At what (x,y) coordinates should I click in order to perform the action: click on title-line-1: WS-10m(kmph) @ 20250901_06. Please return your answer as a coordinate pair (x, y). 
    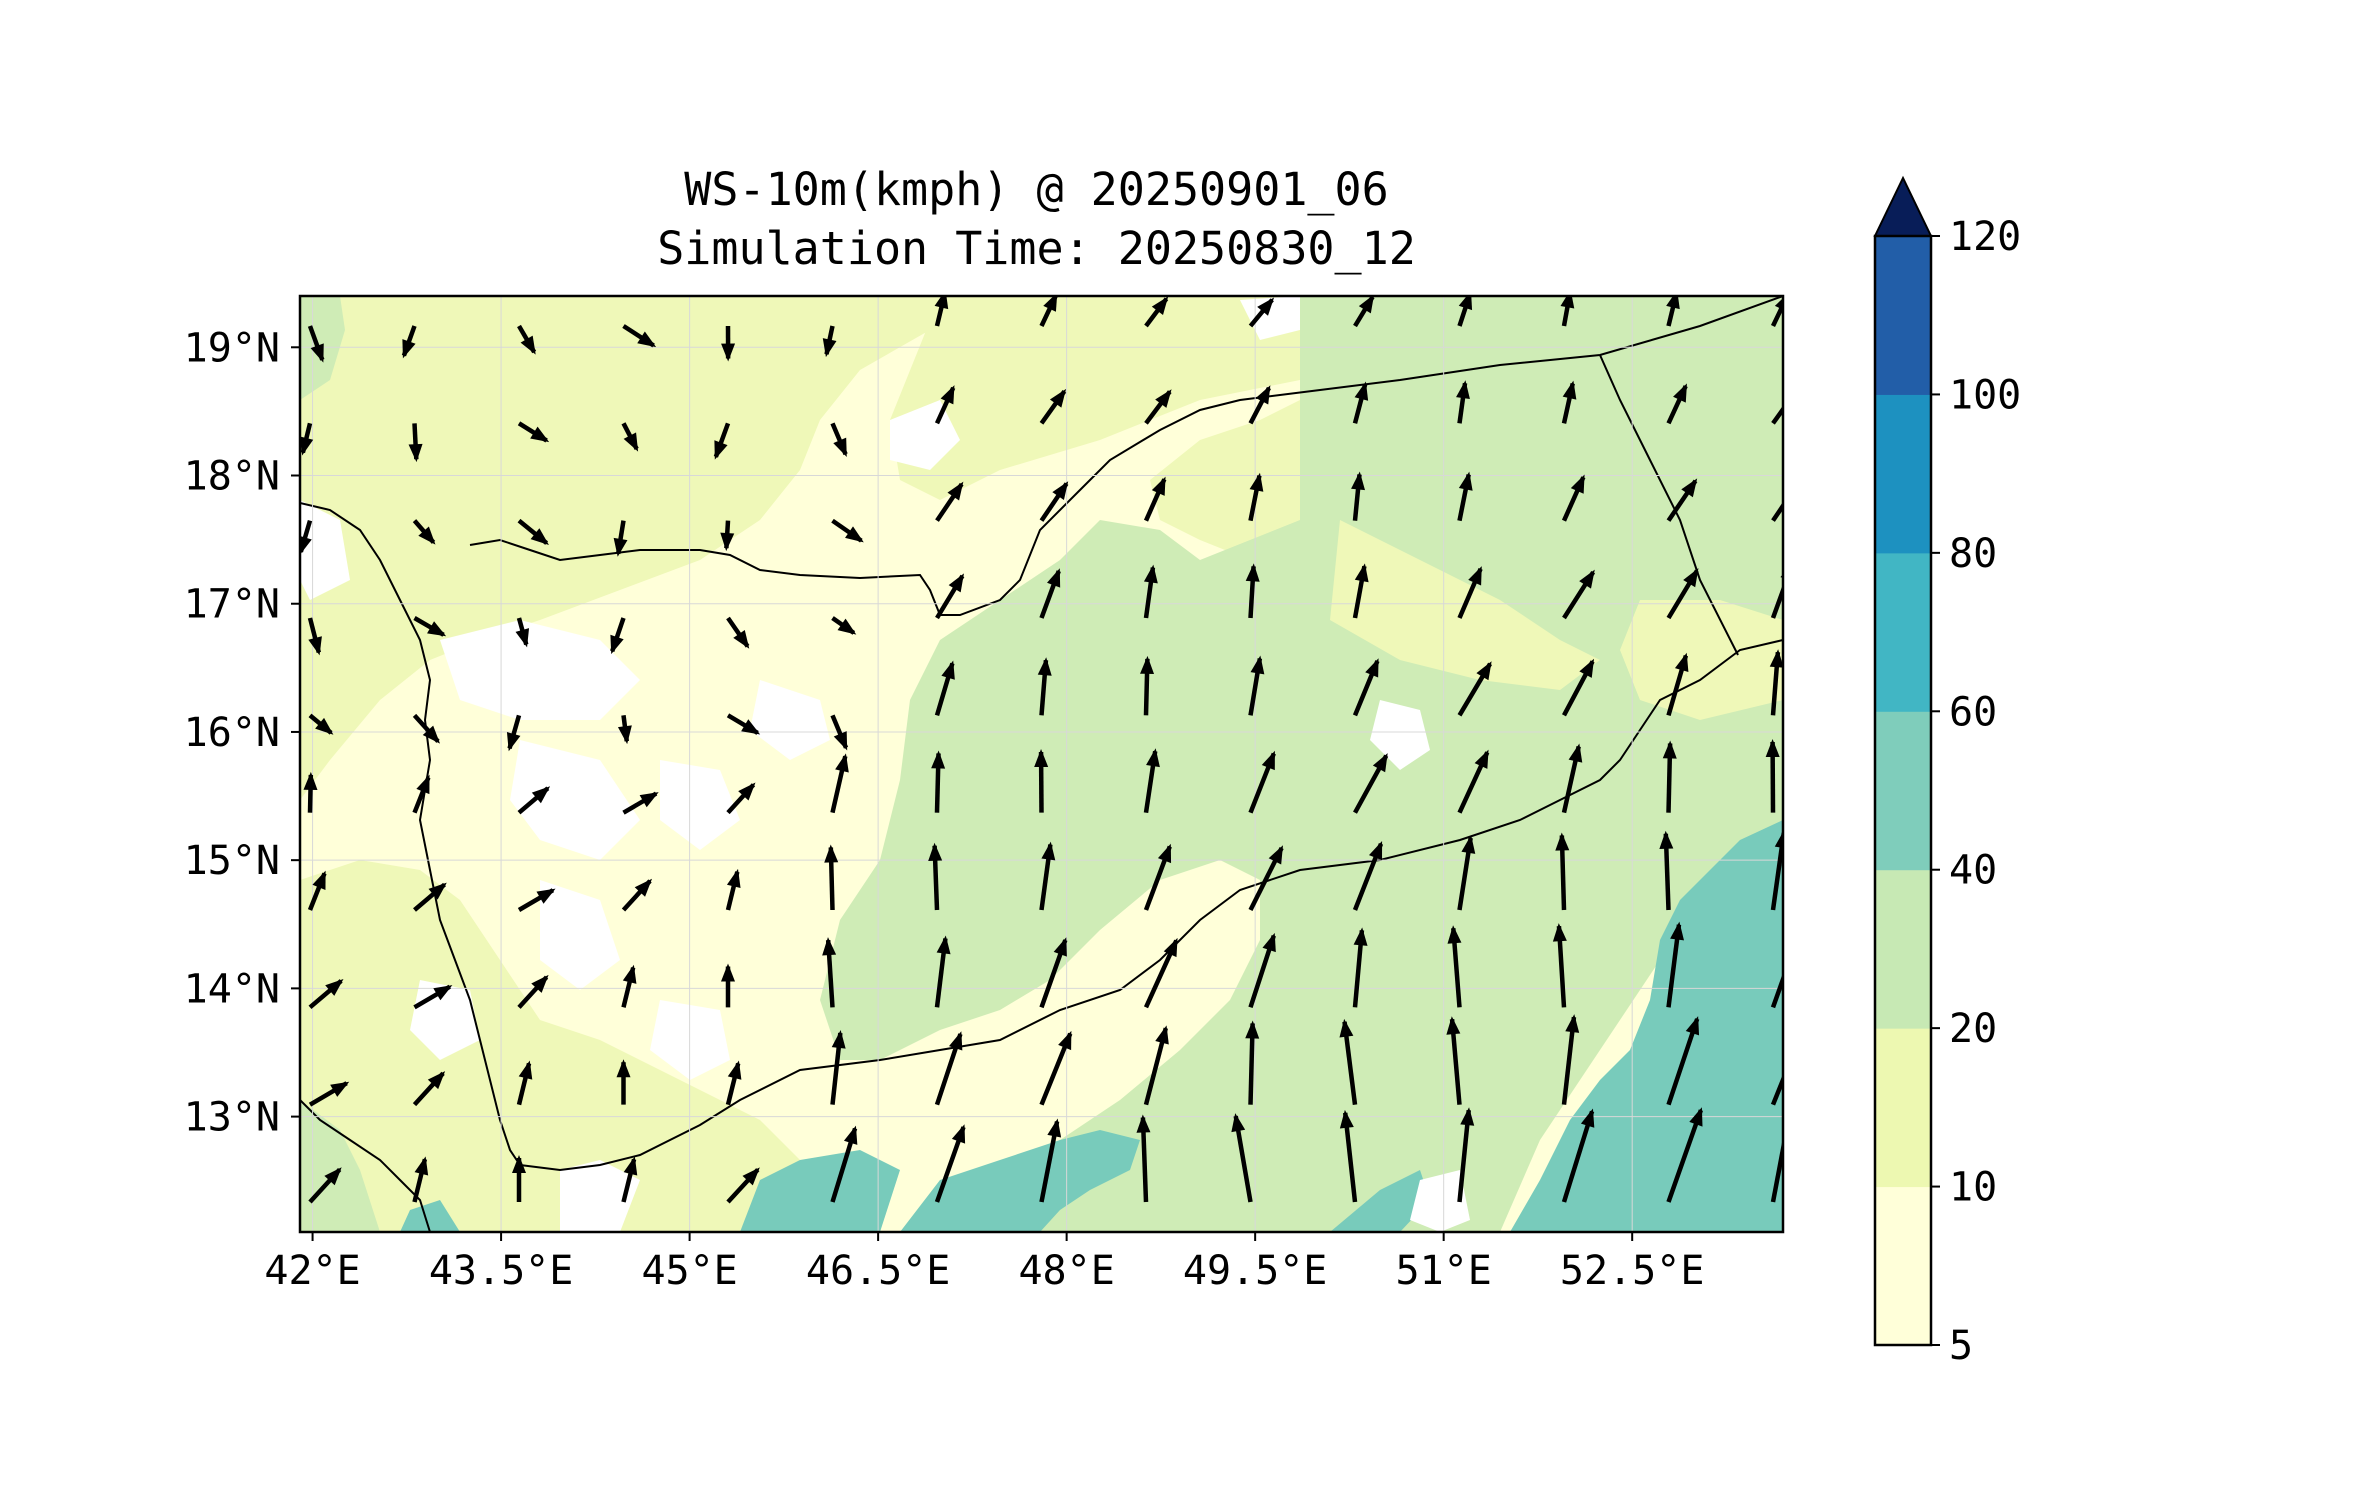
    Looking at the image, I should click on (1036, 189).